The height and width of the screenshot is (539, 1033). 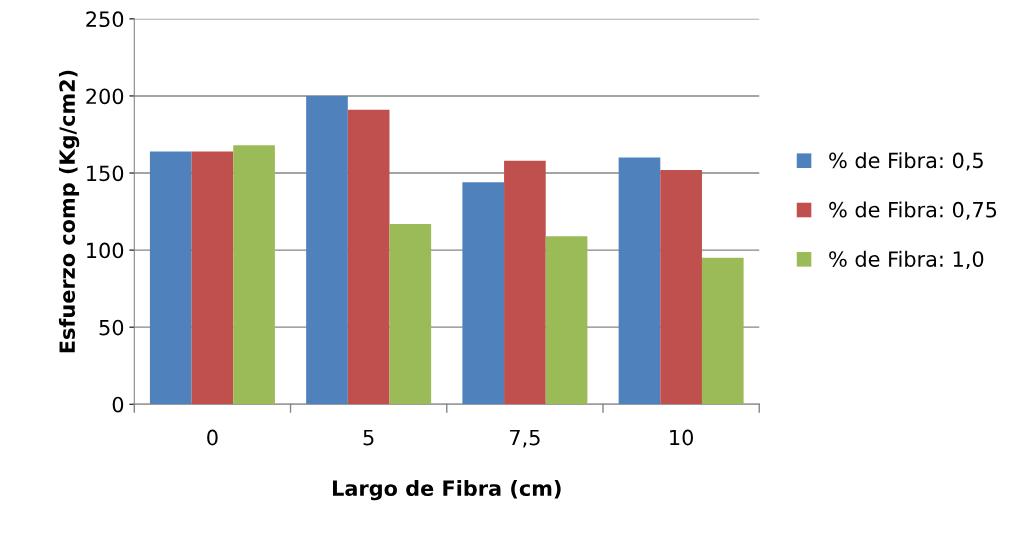 What do you see at coordinates (906, 161) in the screenshot?
I see `legend-label: % de Fibra: 0,5` at bounding box center [906, 161].